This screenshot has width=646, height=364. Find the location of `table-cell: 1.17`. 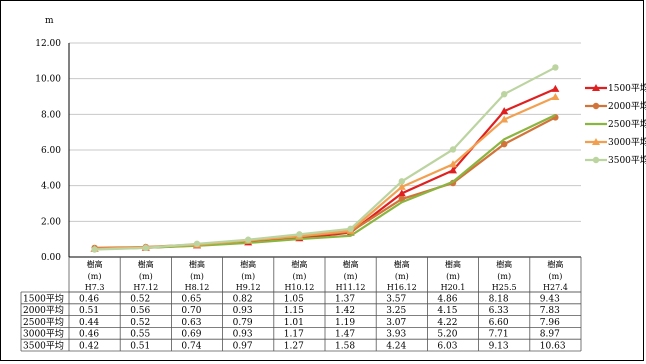

table-cell: 1.17 is located at coordinates (294, 335).